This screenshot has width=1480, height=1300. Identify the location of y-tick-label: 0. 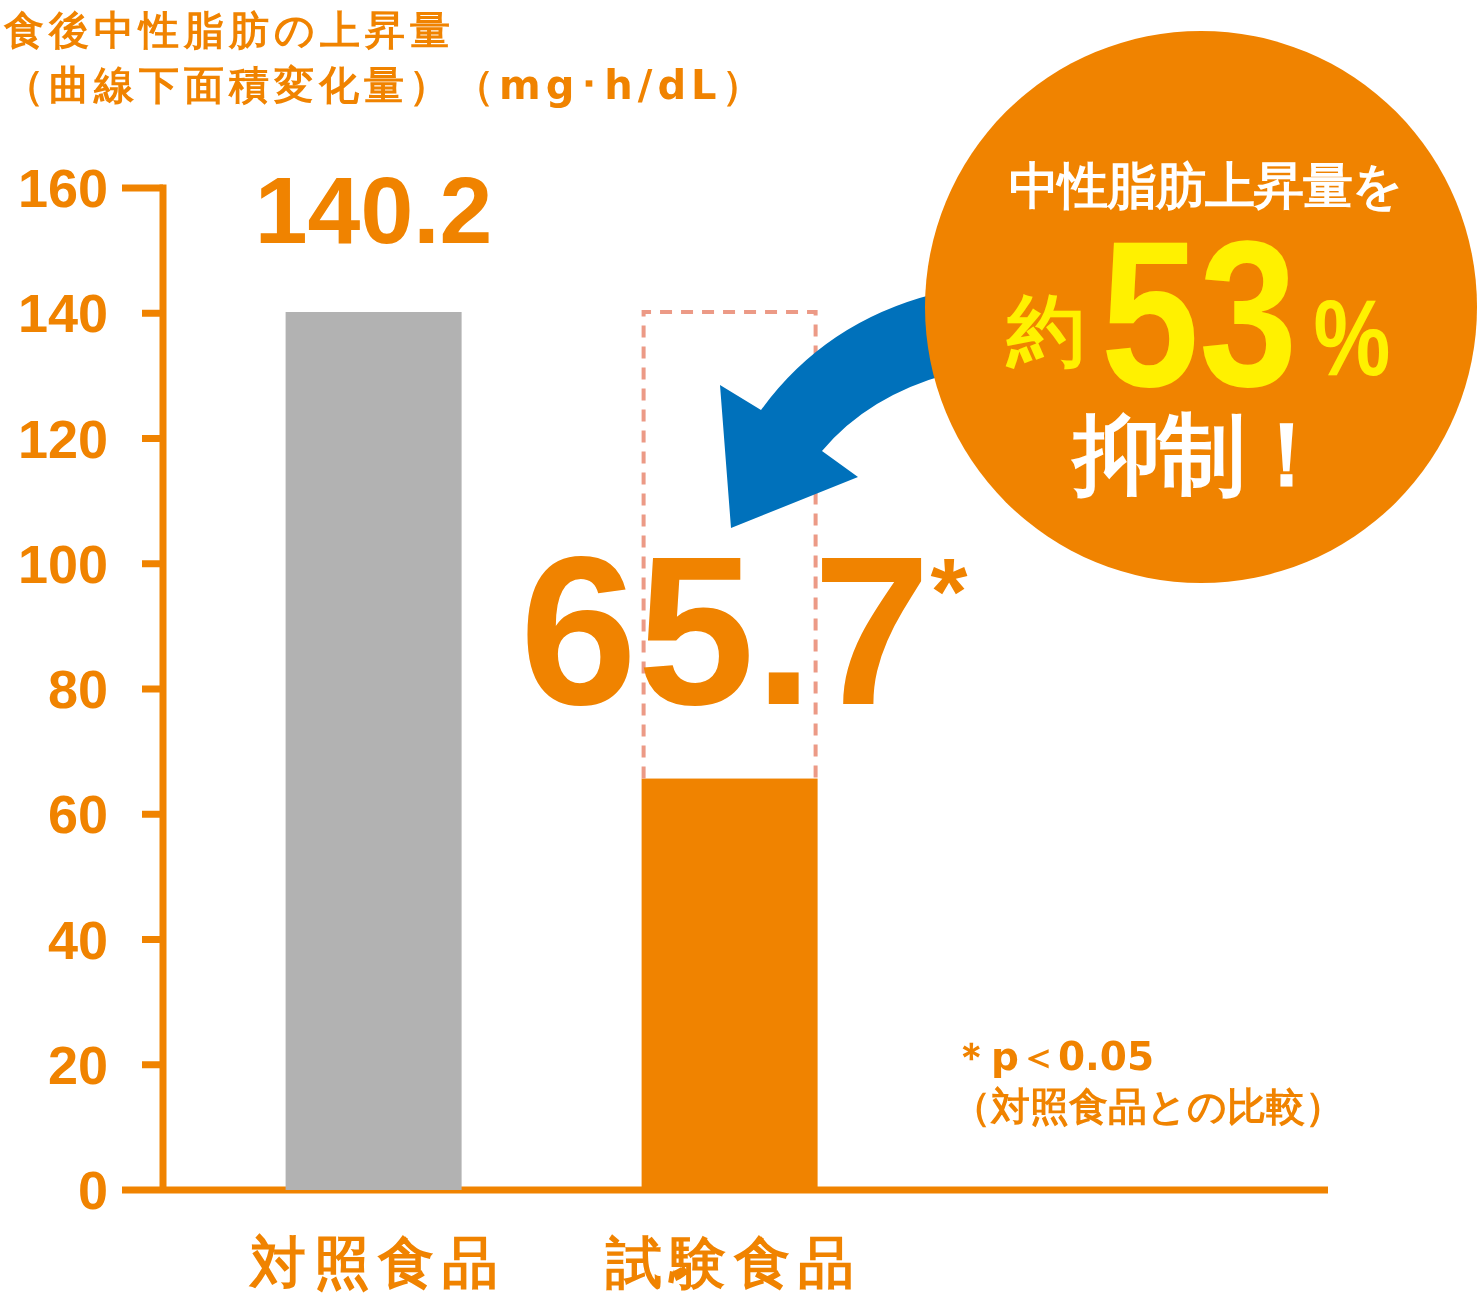
(92, 1190).